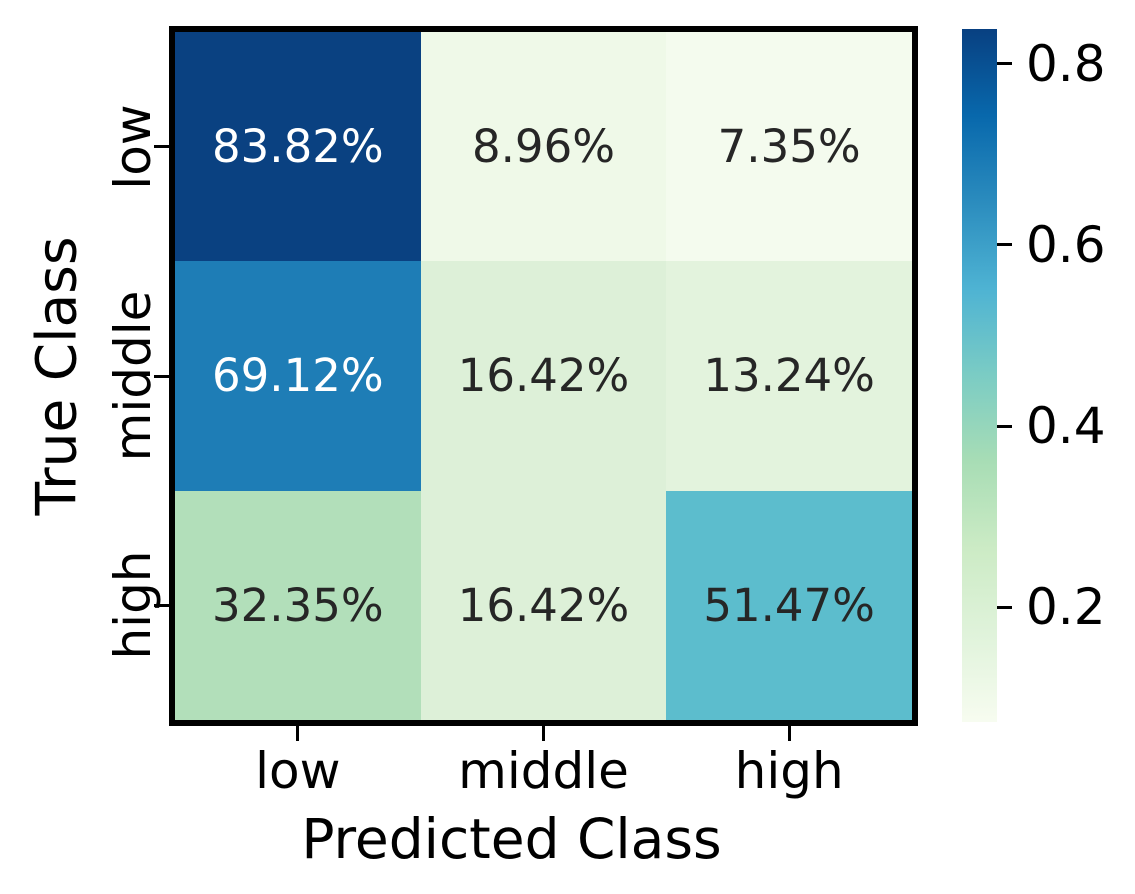 This screenshot has height=894, width=1135. I want to click on heatmap-cell-low-middle: 8.96%, so click(543, 147).